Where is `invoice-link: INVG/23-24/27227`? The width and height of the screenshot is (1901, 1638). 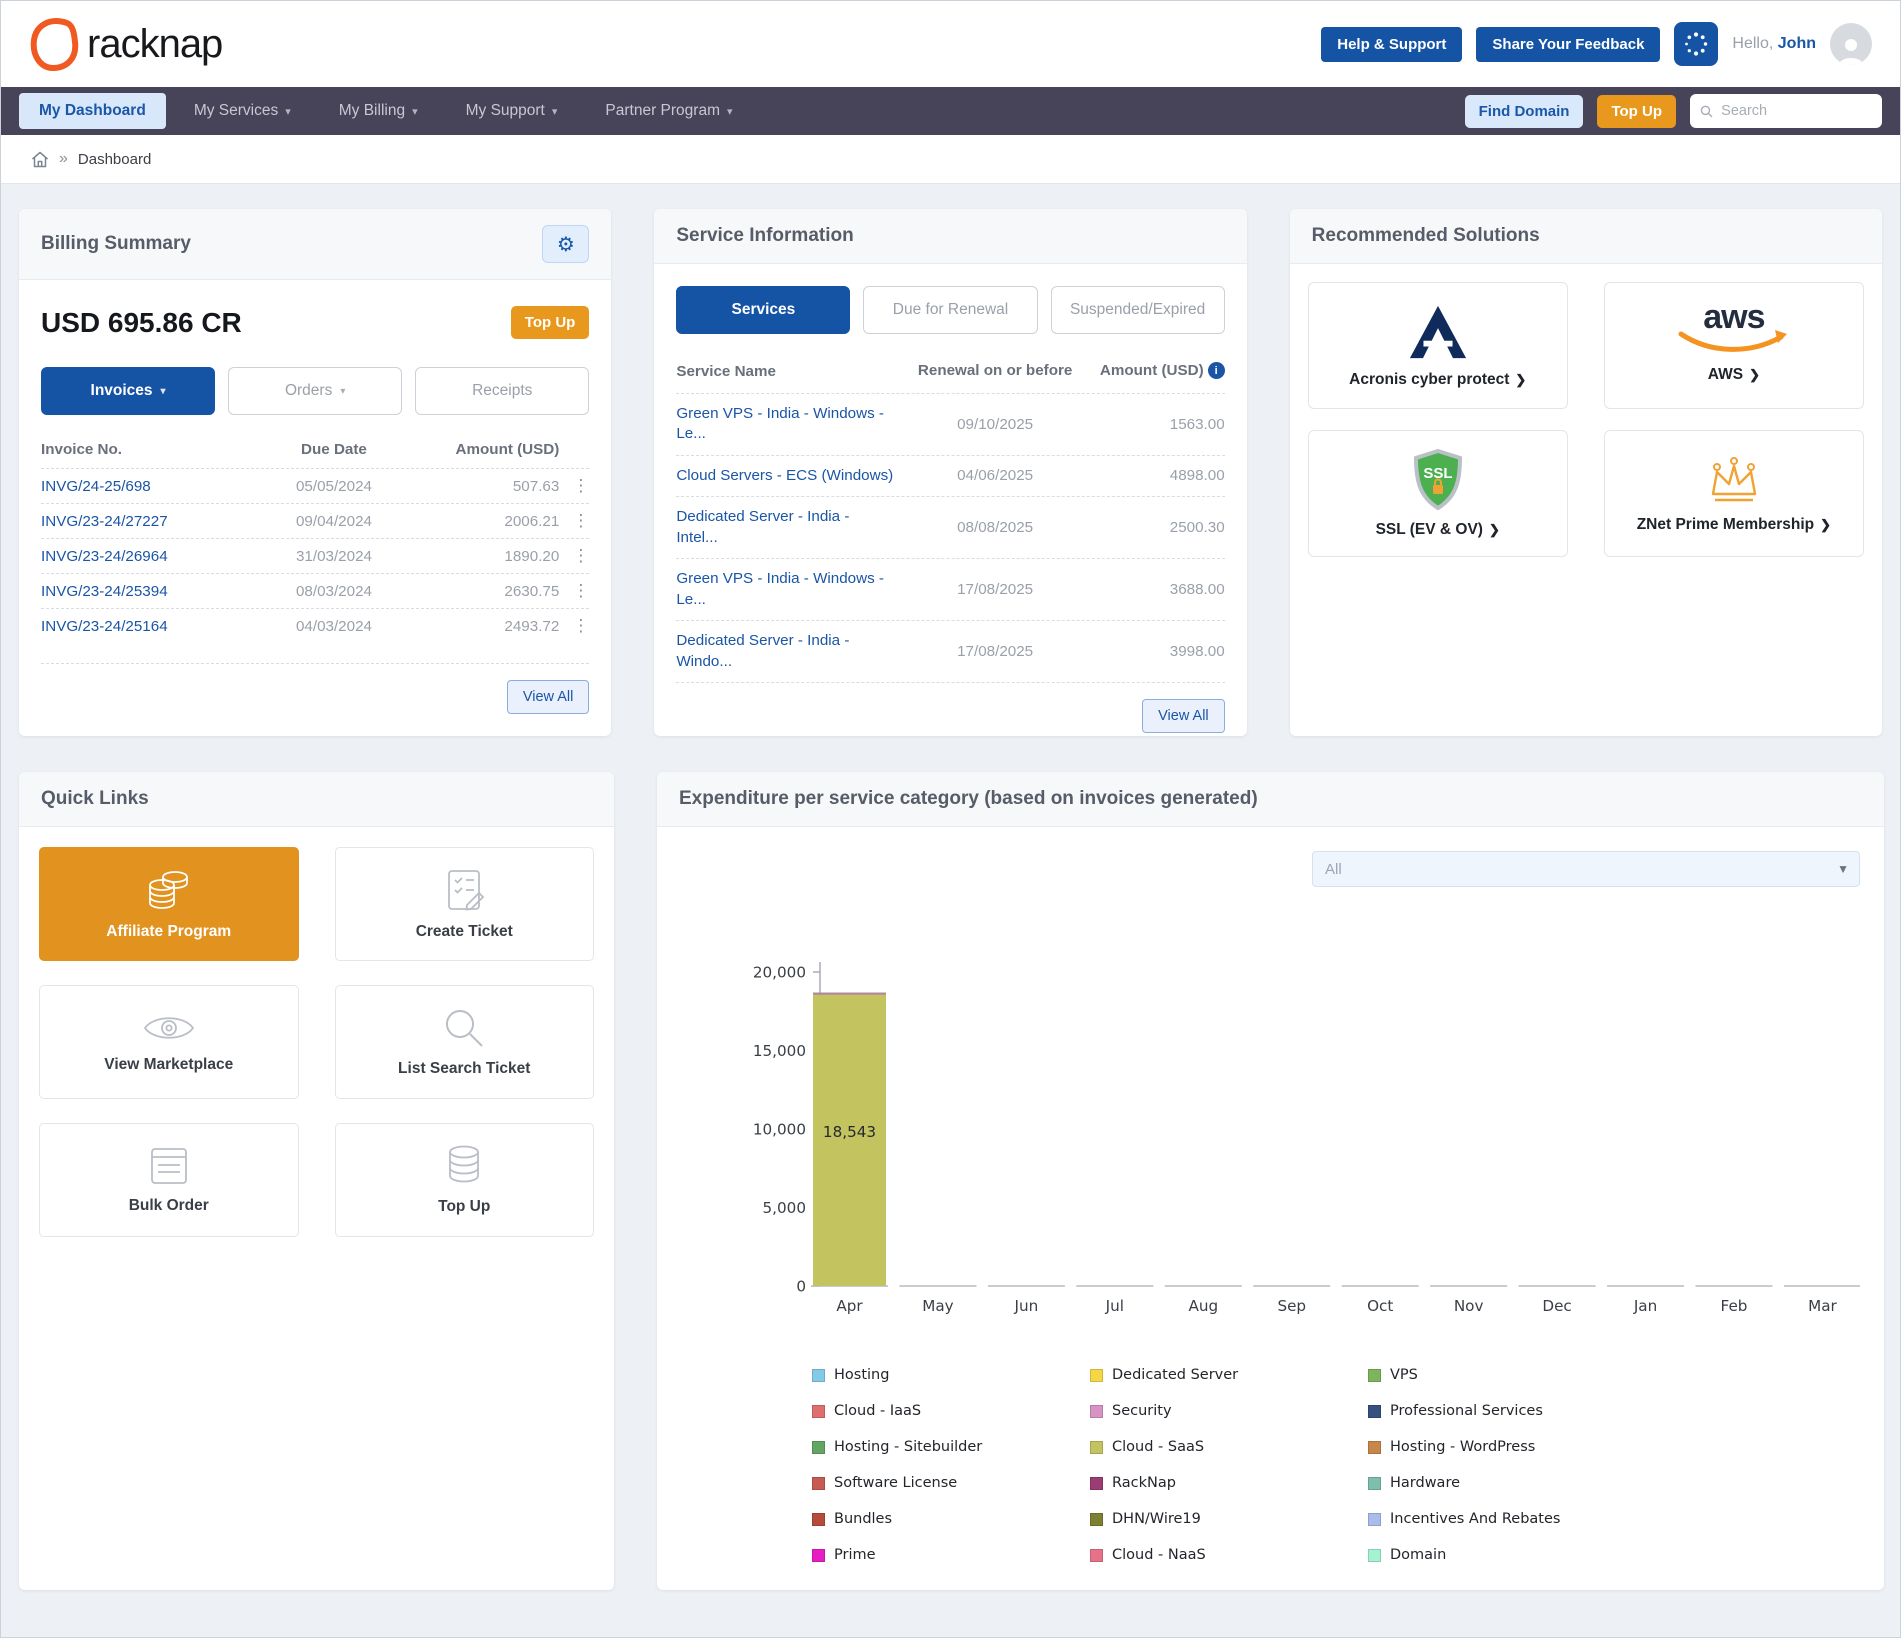 invoice-link: INVG/23-24/27227 is located at coordinates (104, 521).